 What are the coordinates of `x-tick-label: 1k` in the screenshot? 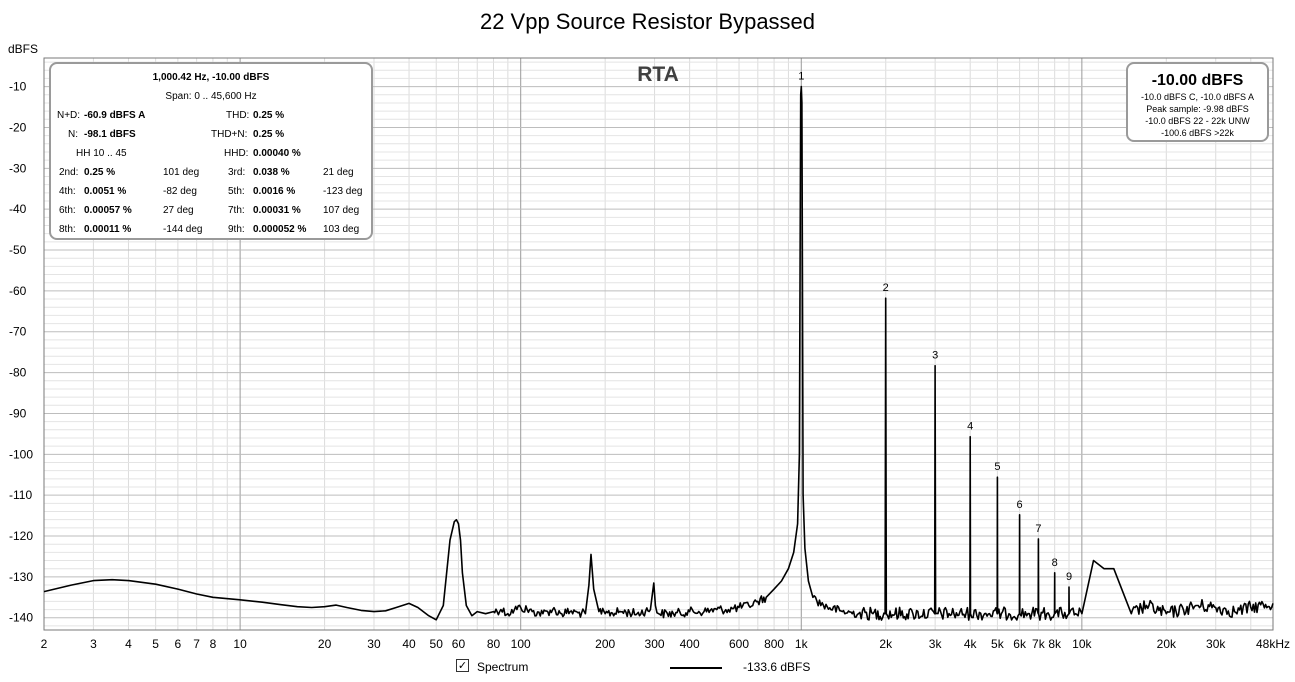 It's located at (802, 644).